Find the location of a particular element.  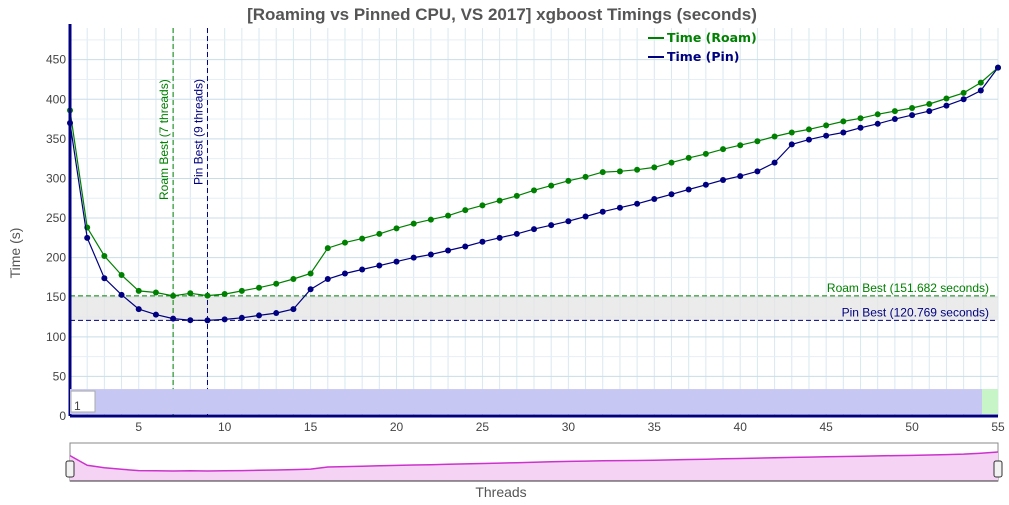

y-tick-label: 300 is located at coordinates (56, 178).